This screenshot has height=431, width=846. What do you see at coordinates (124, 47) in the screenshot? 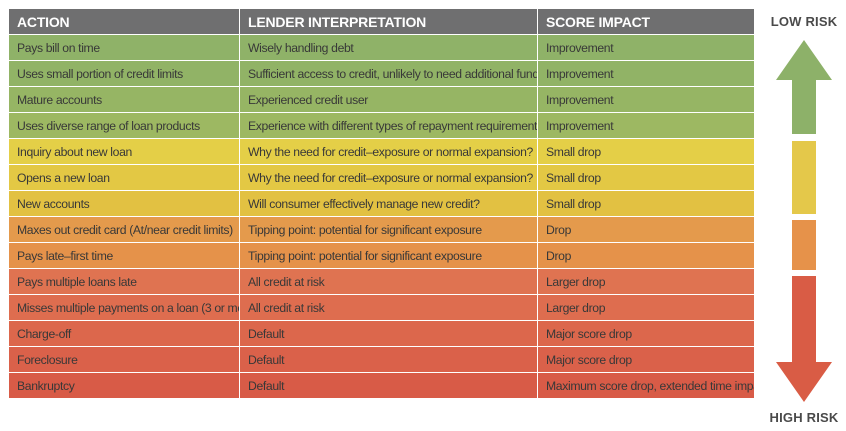
I see `cell-action: Pays bill on time` at bounding box center [124, 47].